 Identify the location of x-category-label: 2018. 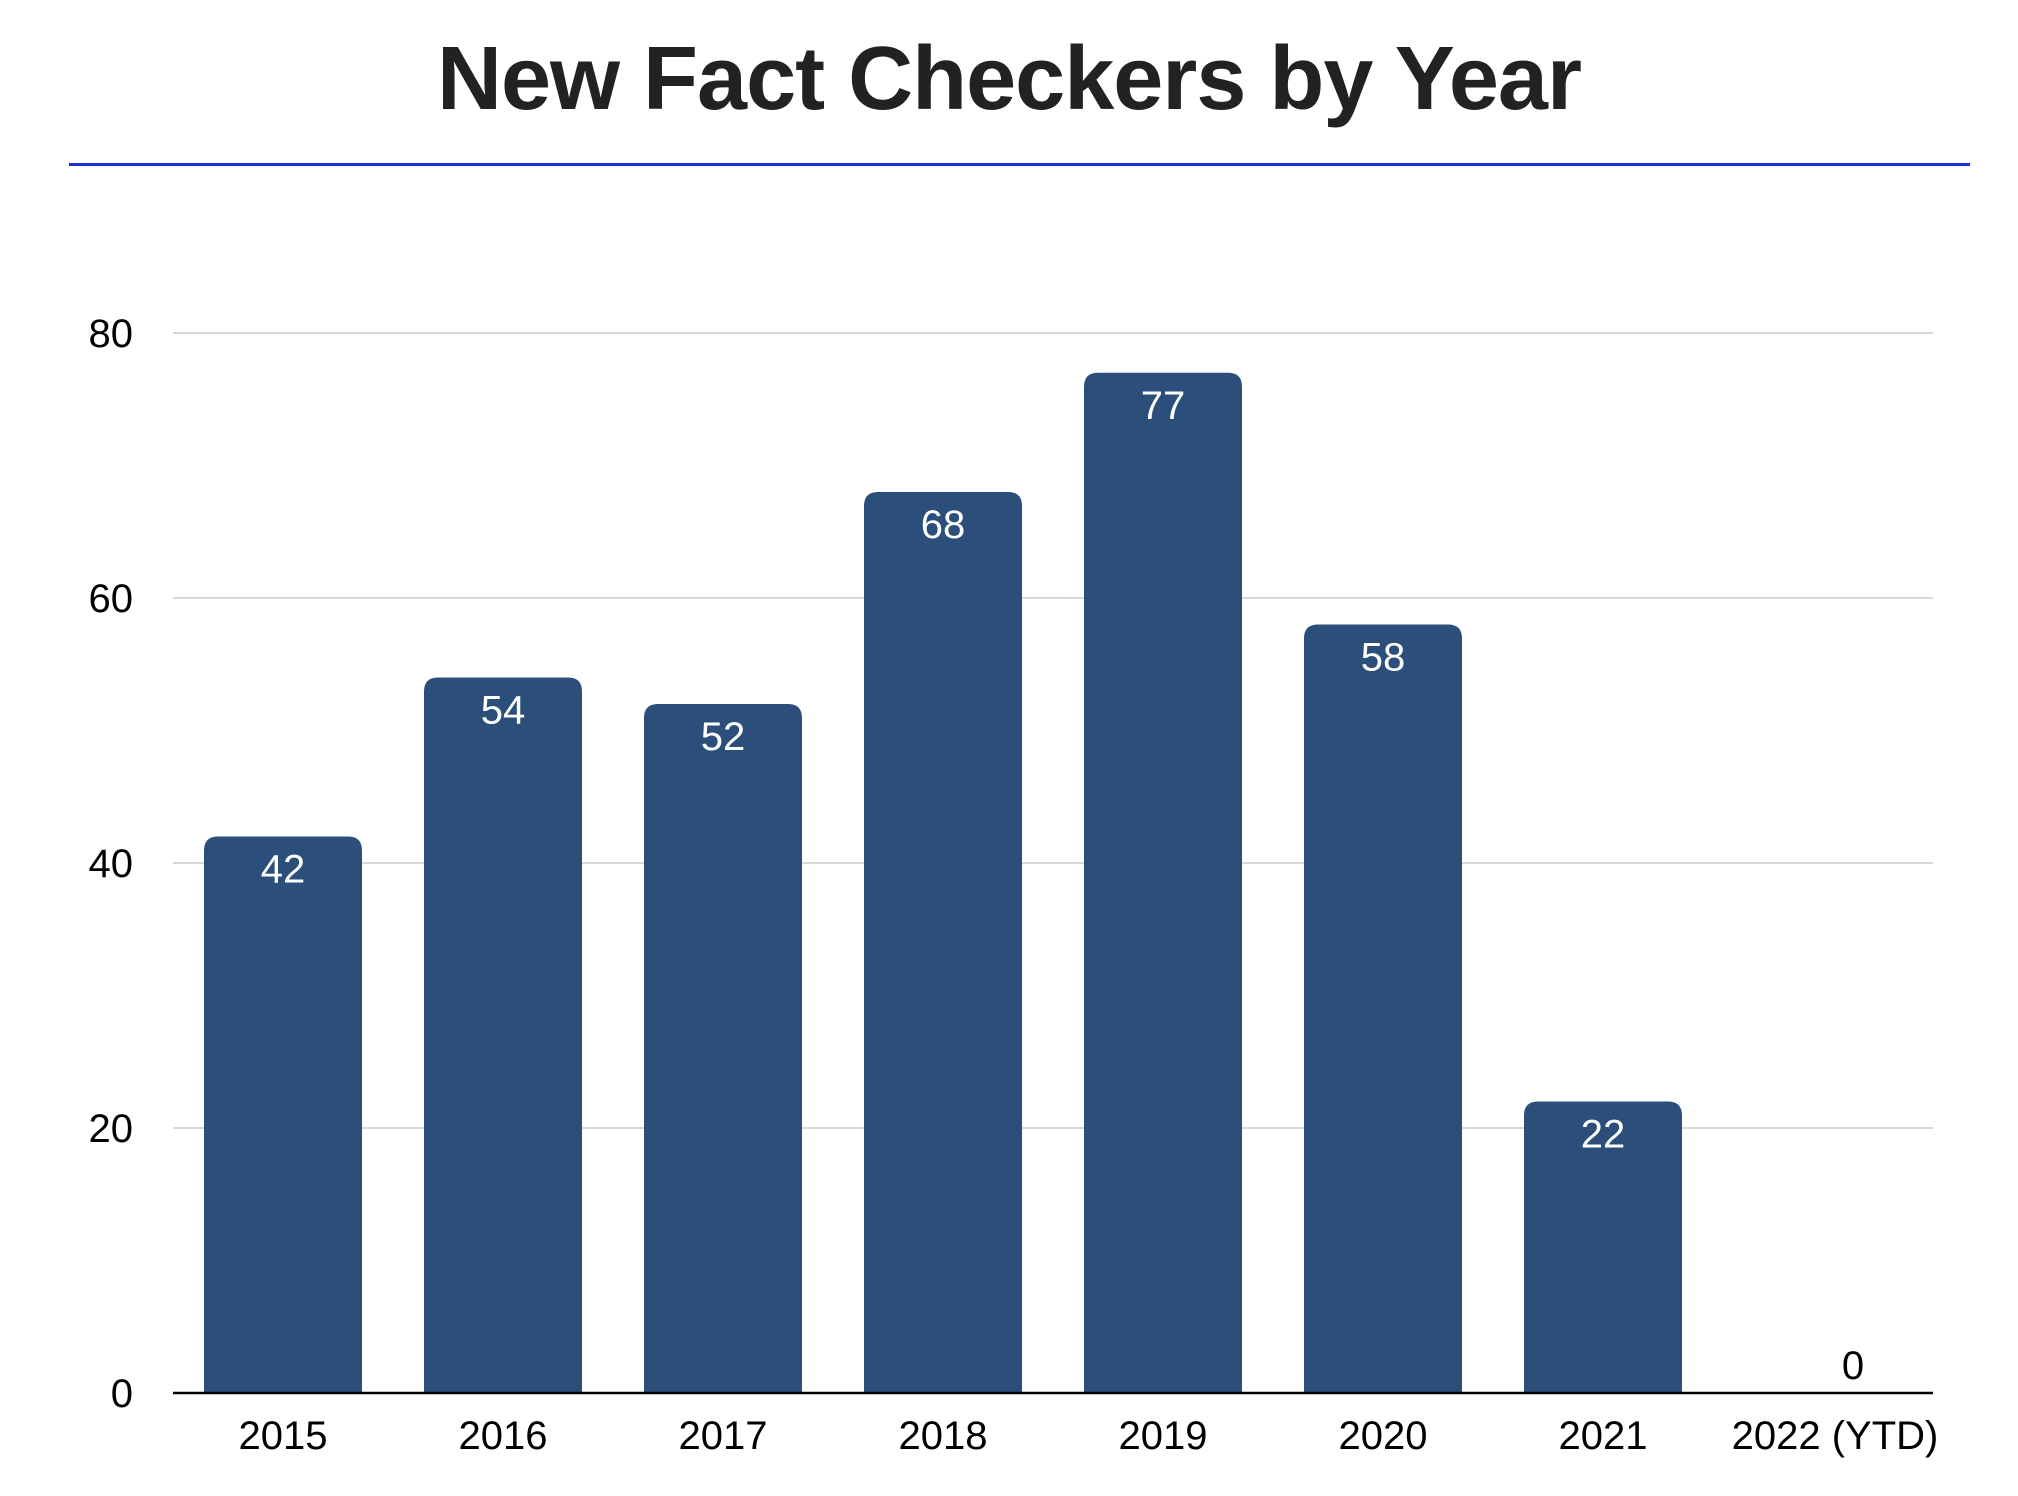
(943, 1436).